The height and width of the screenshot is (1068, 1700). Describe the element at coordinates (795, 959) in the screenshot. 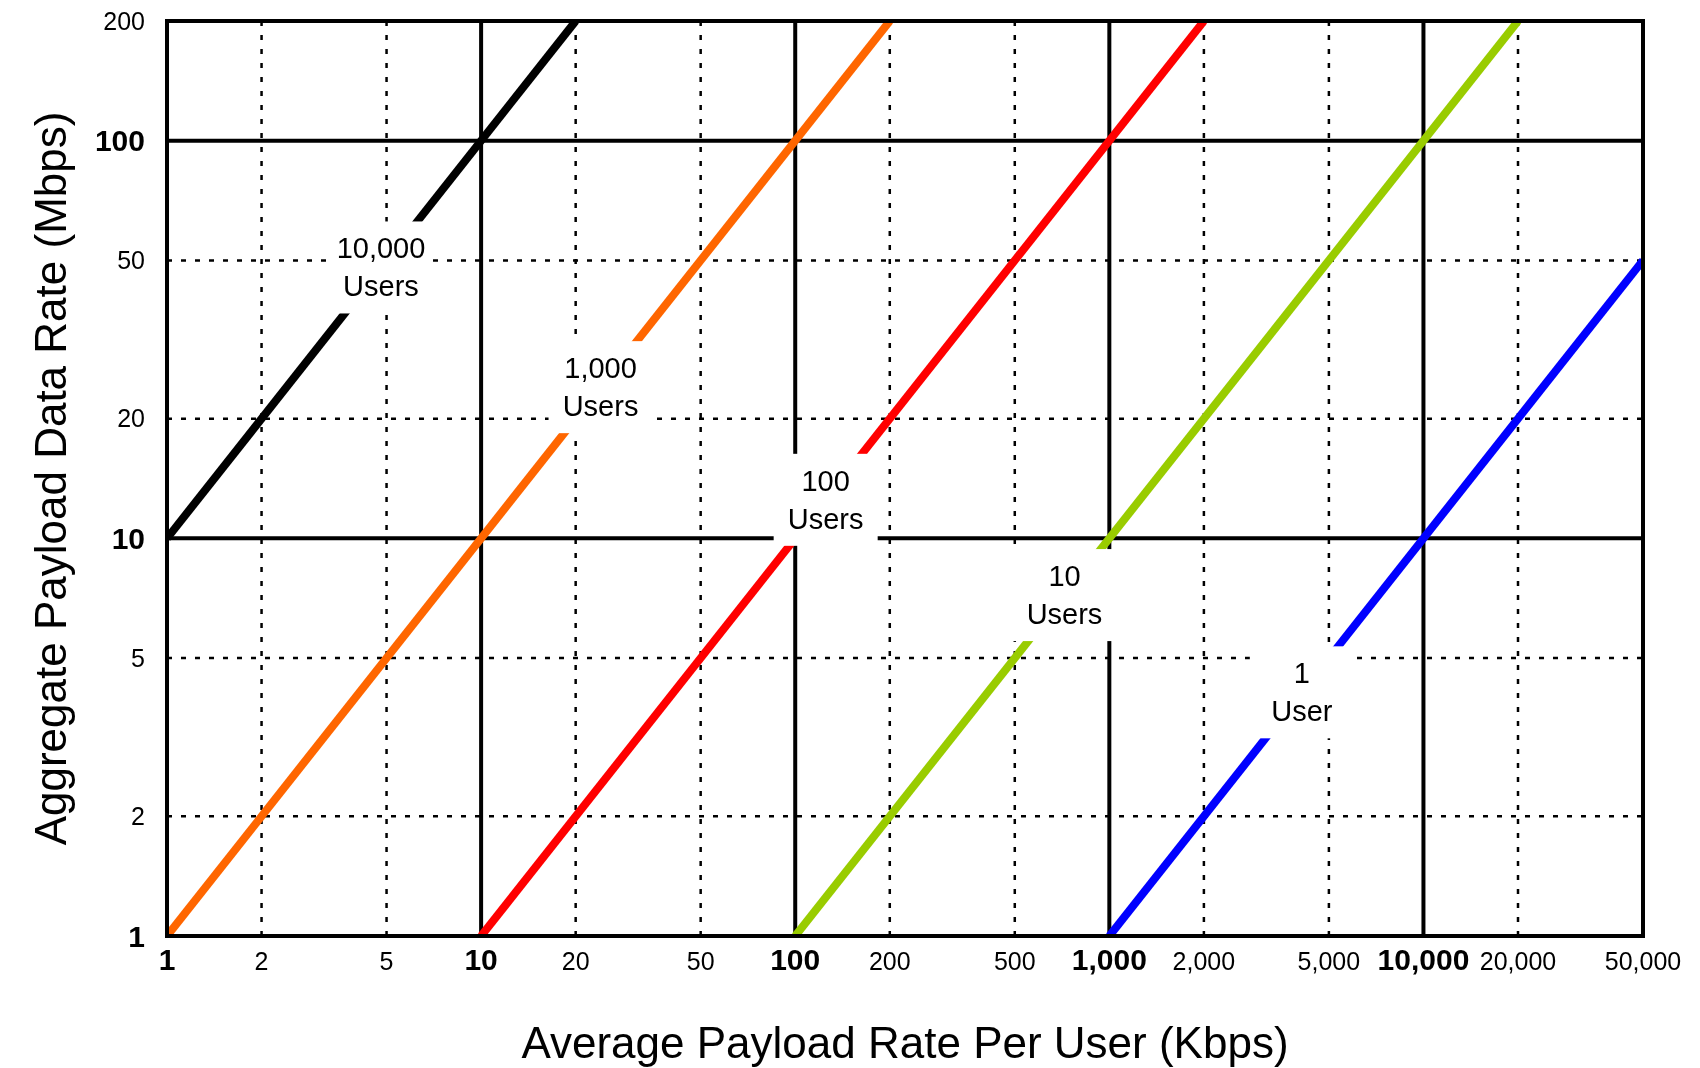

I see `x-tick-label: 100` at that location.